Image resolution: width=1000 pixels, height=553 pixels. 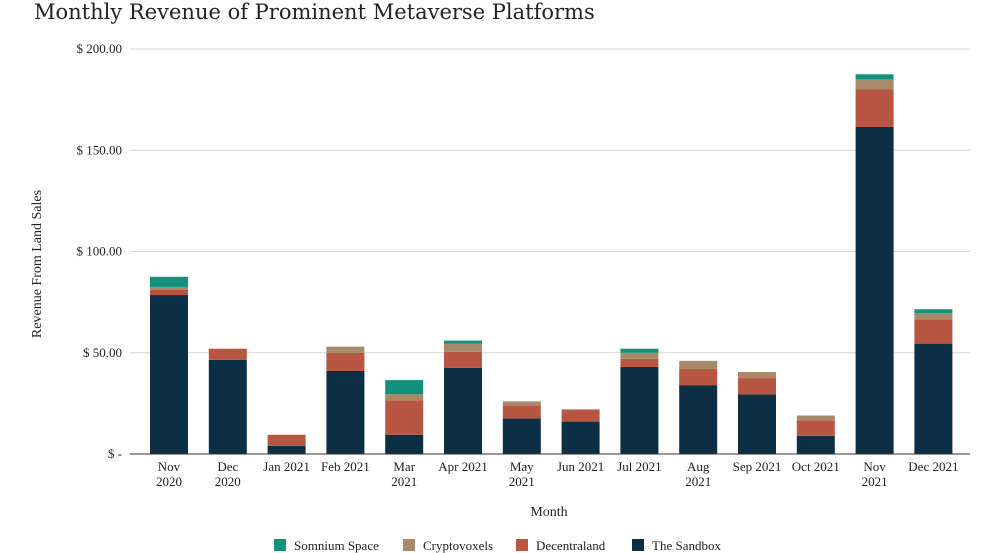 I want to click on legend-label: Decentraland, so click(x=571, y=545).